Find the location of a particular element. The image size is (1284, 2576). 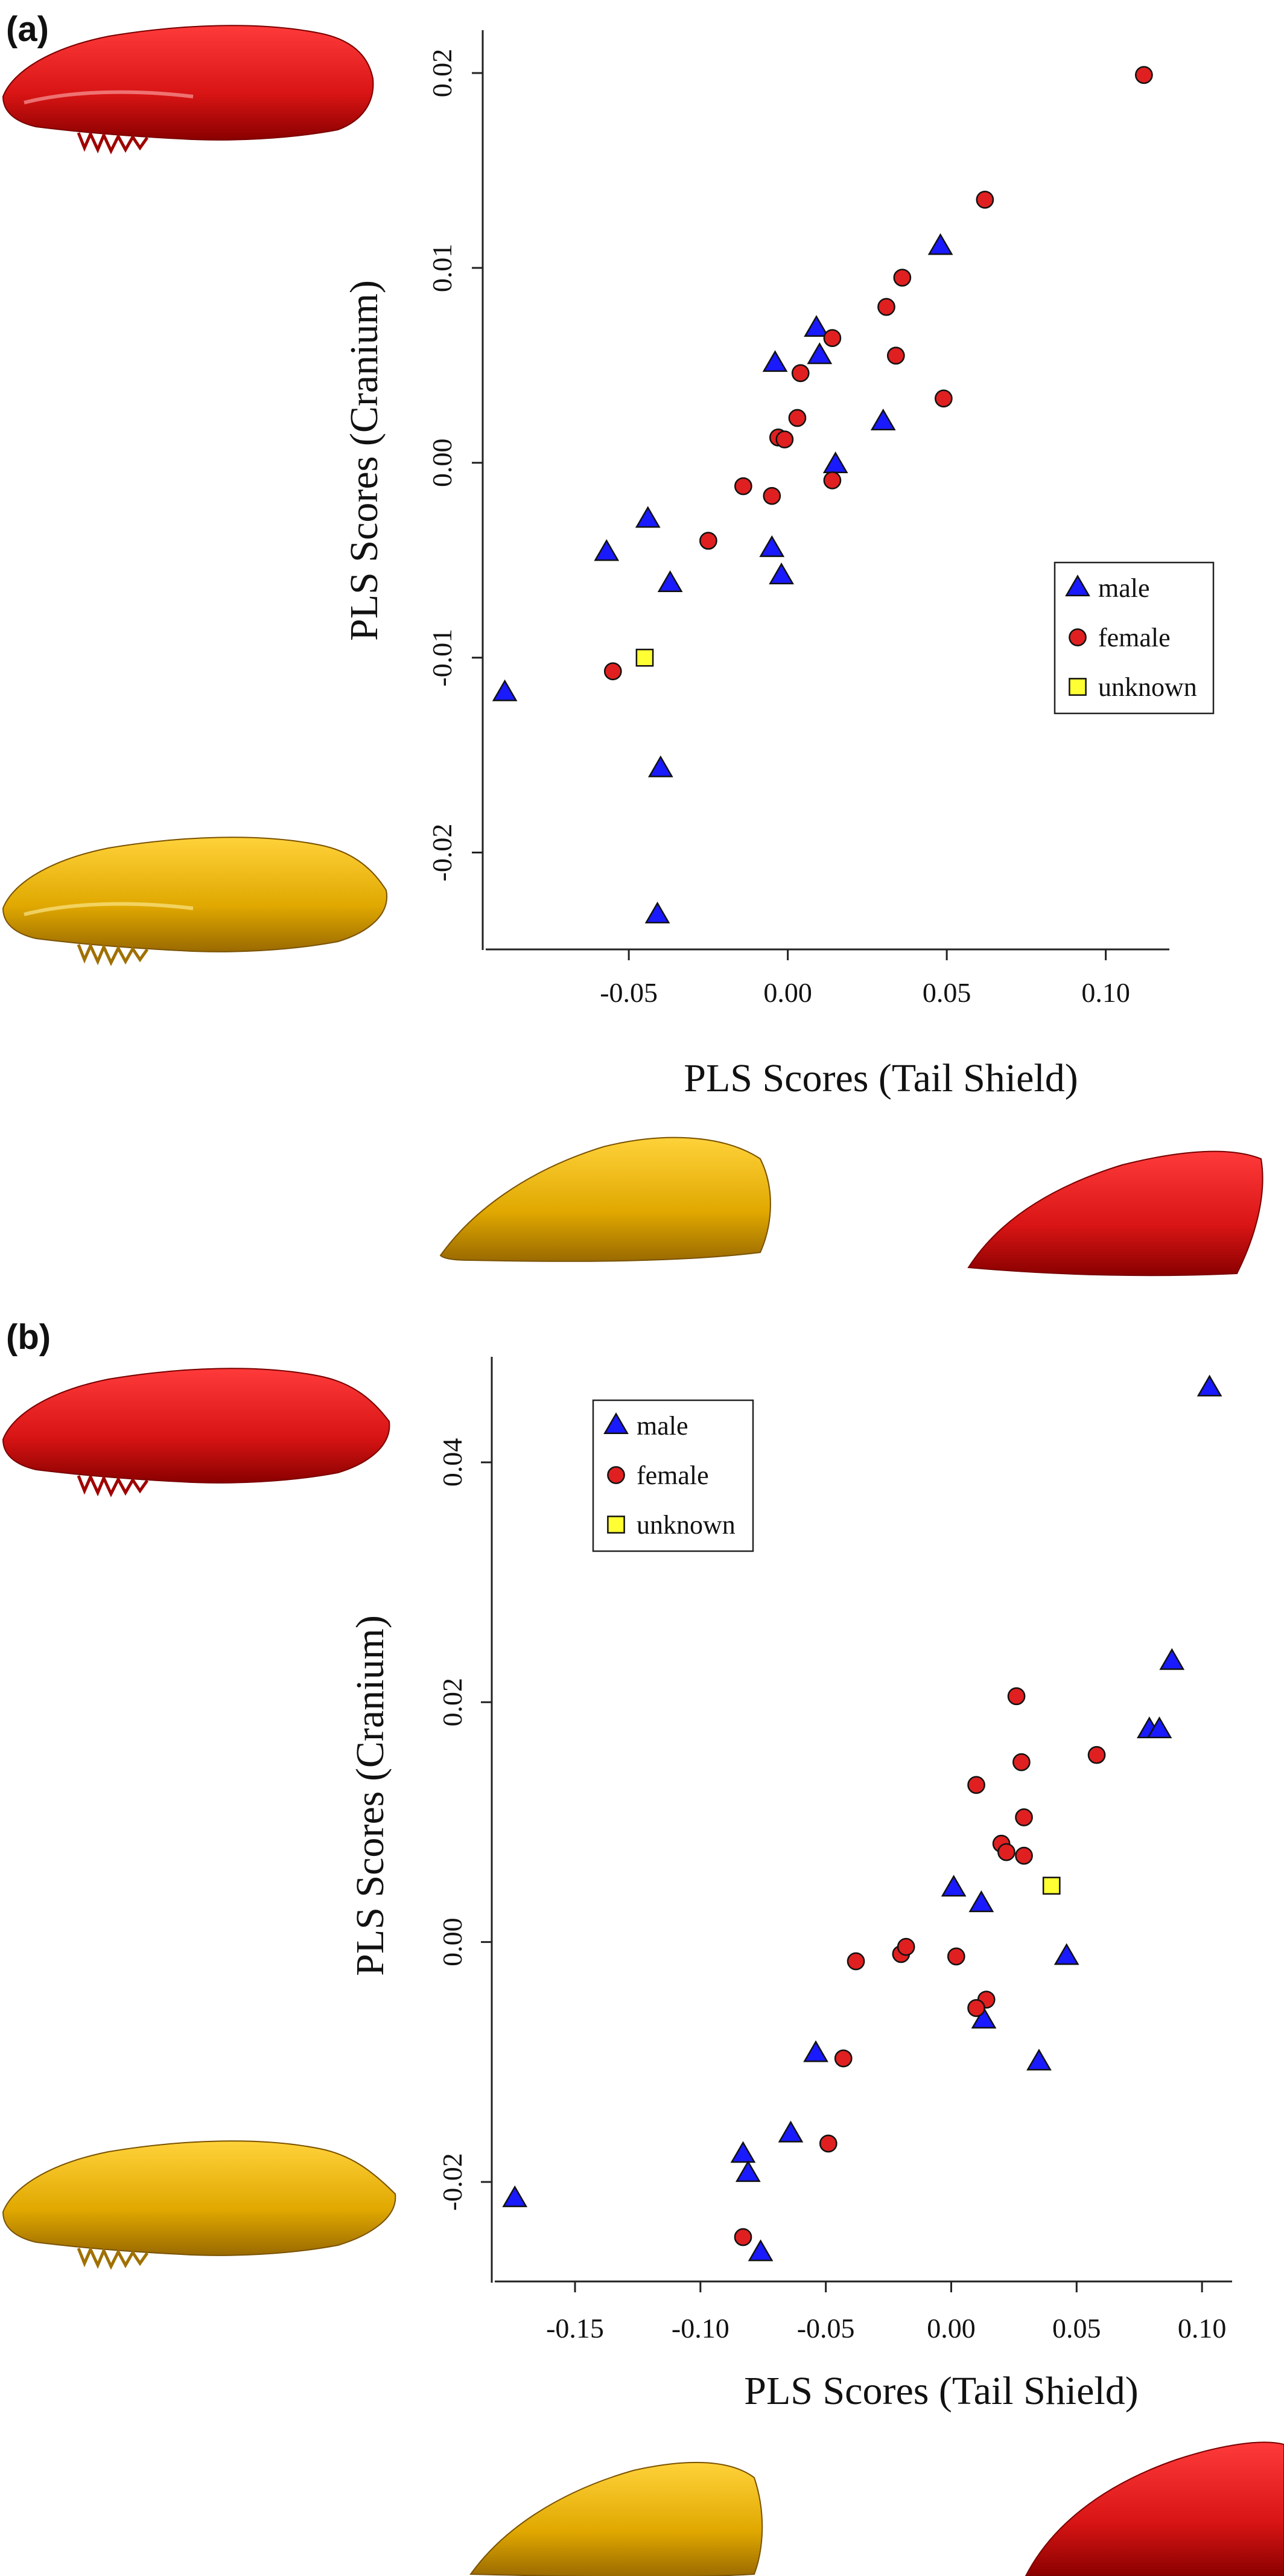

cranium-yellow-a is located at coordinates (195, 901).